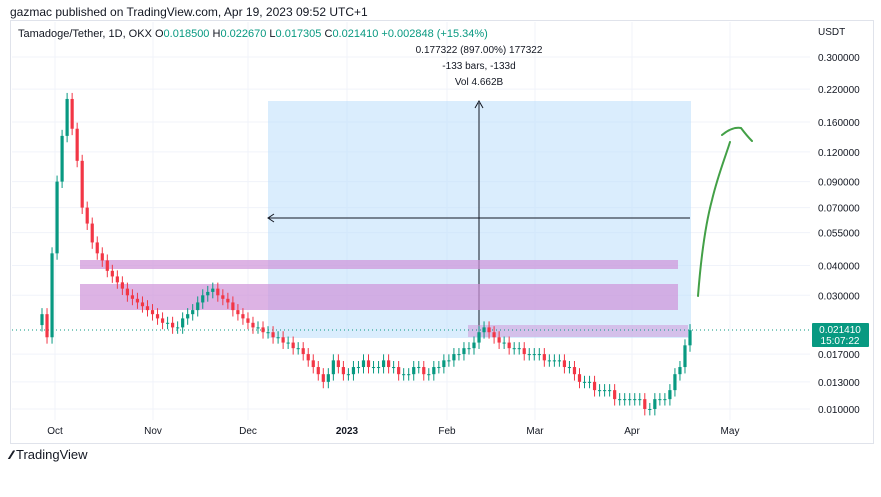  Describe the element at coordinates (328, 34) in the screenshot. I see `legend-close-label: C` at that location.